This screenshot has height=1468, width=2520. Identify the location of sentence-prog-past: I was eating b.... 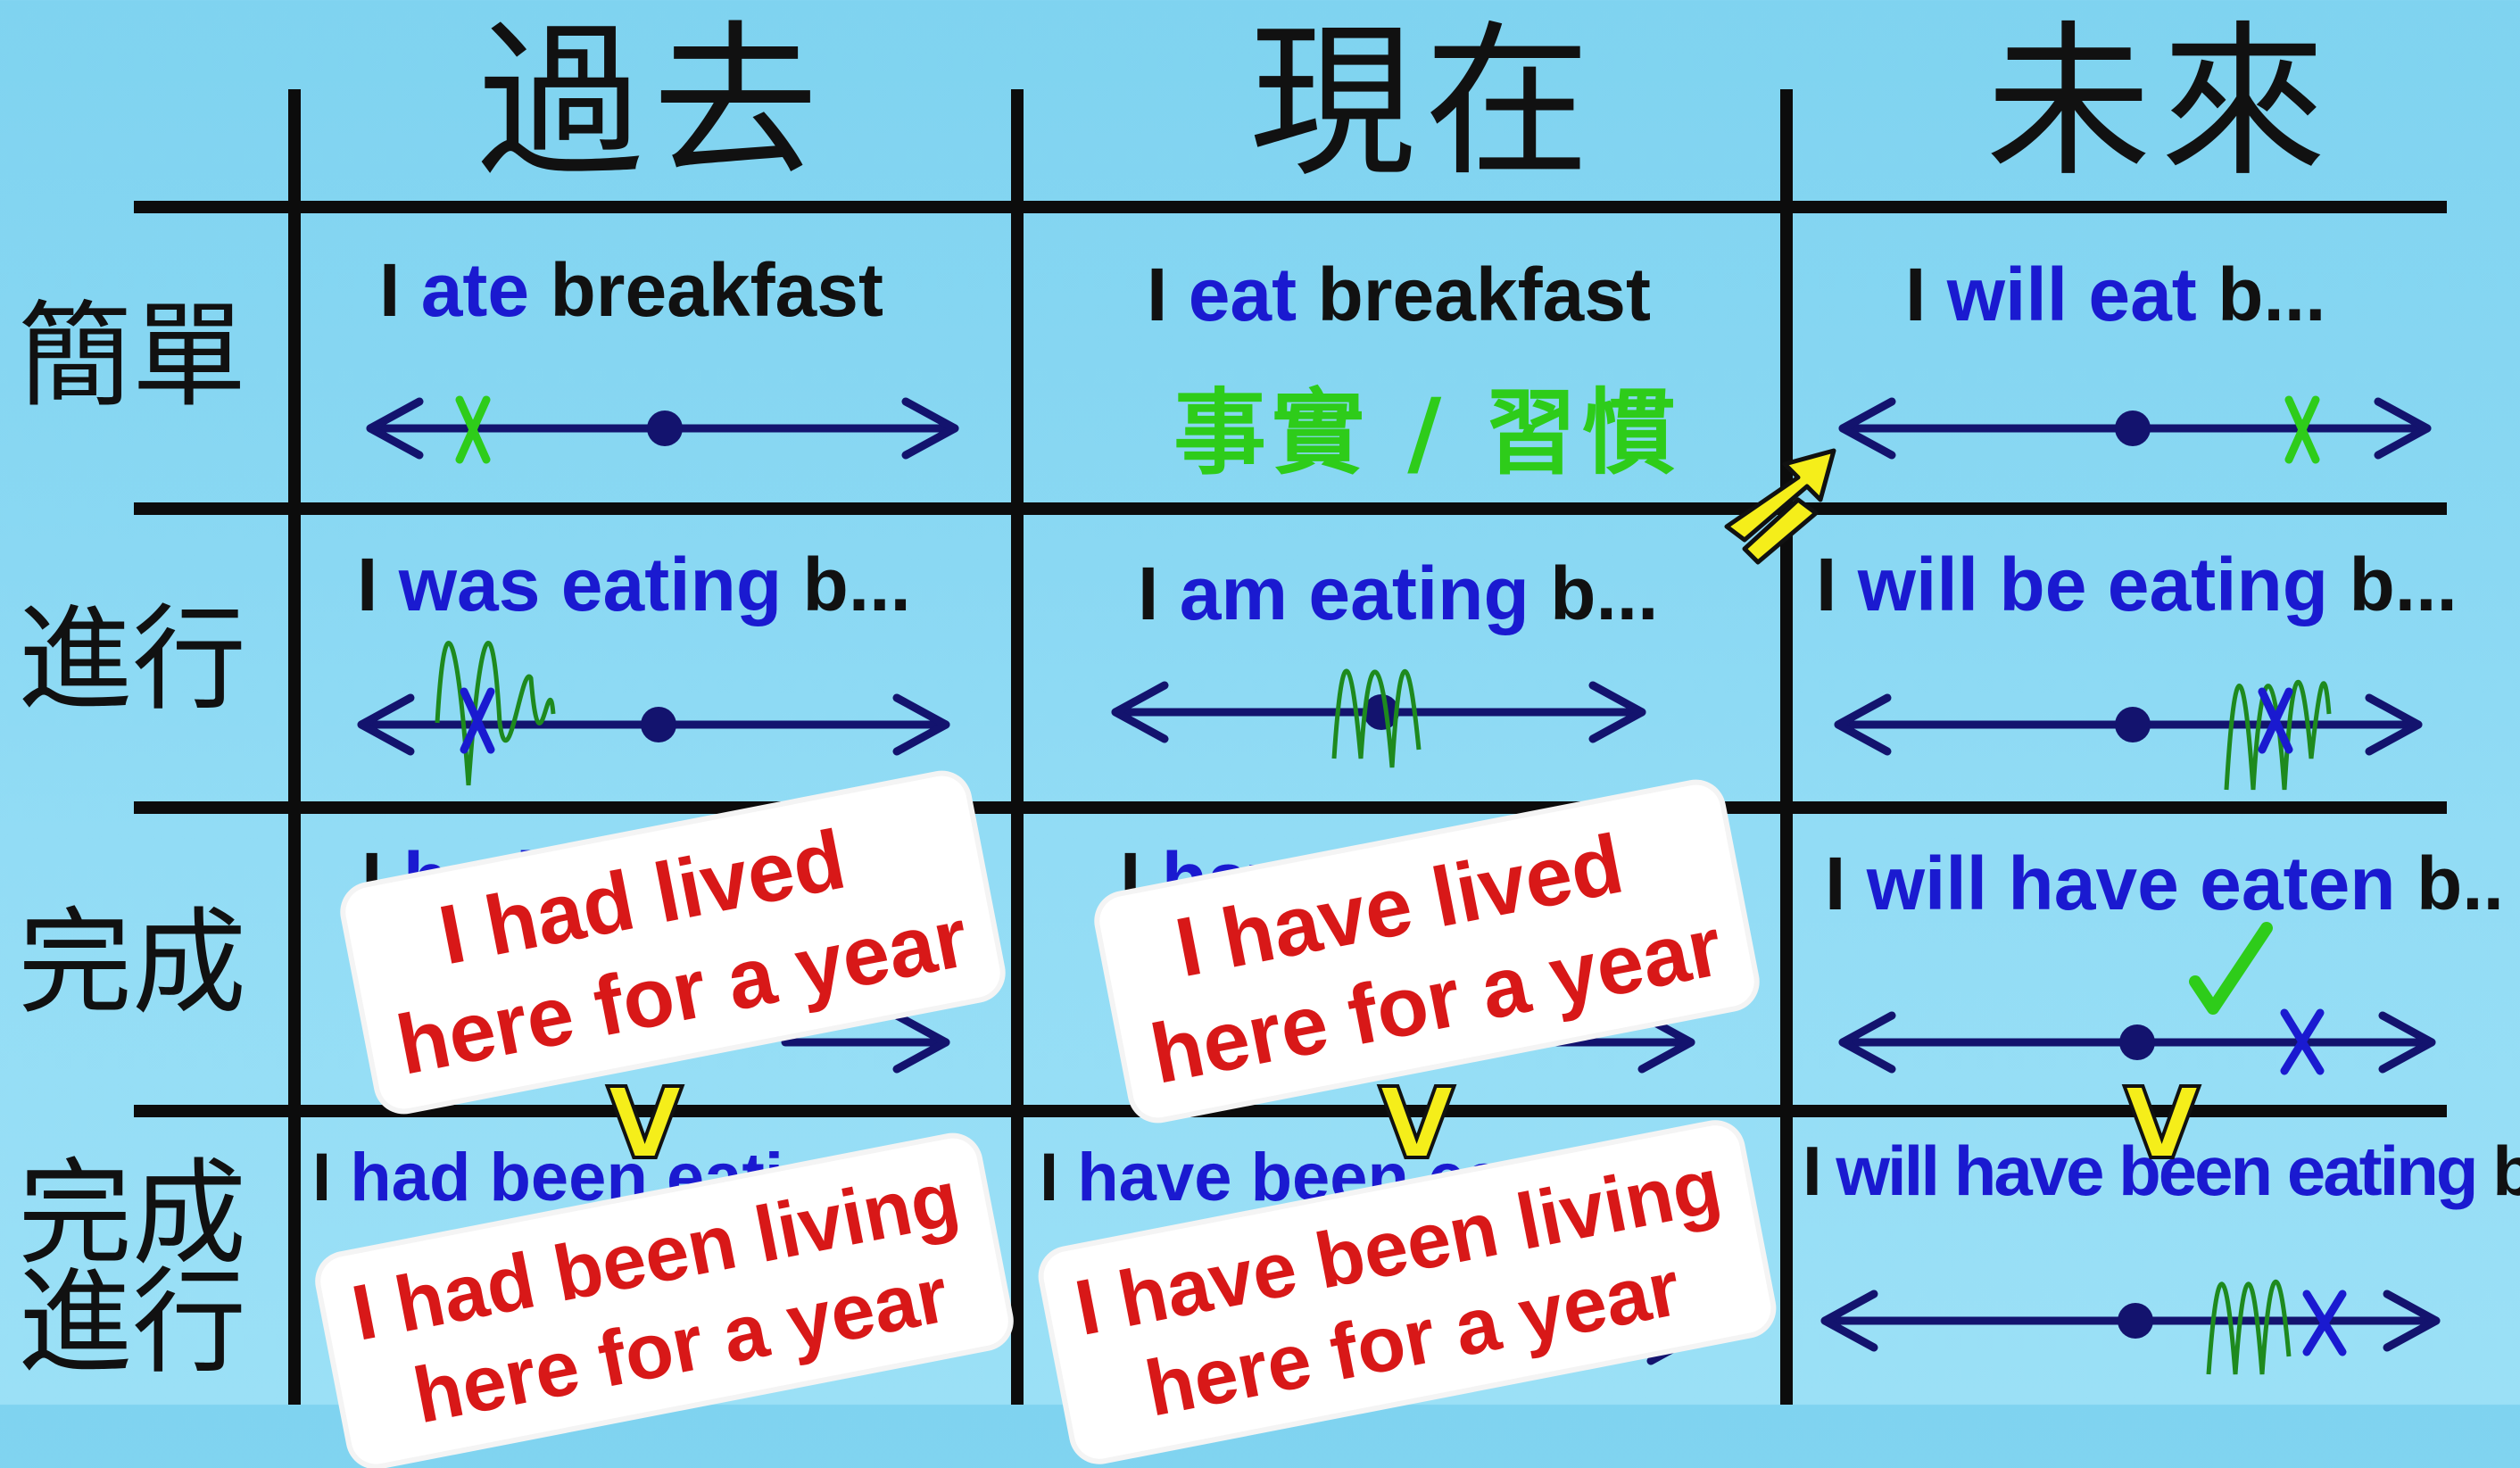
(634, 584).